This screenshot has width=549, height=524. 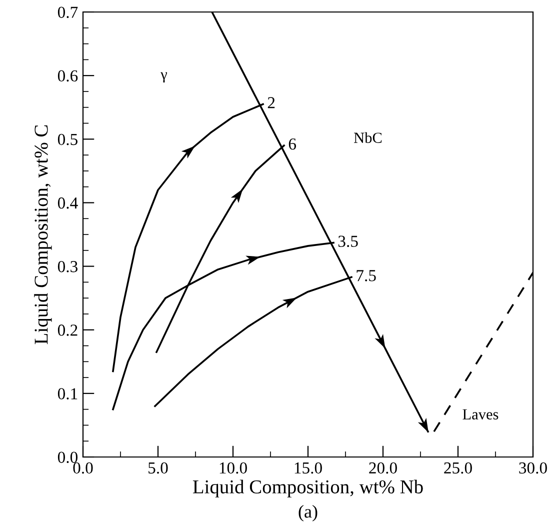 What do you see at coordinates (533, 468) in the screenshot?
I see `x-tick-label: 30.0` at bounding box center [533, 468].